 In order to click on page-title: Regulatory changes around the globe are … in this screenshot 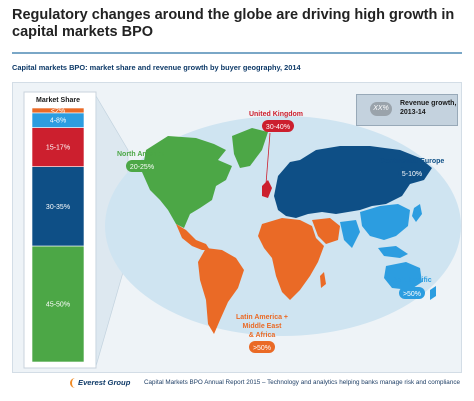, I will do `click(233, 23)`.